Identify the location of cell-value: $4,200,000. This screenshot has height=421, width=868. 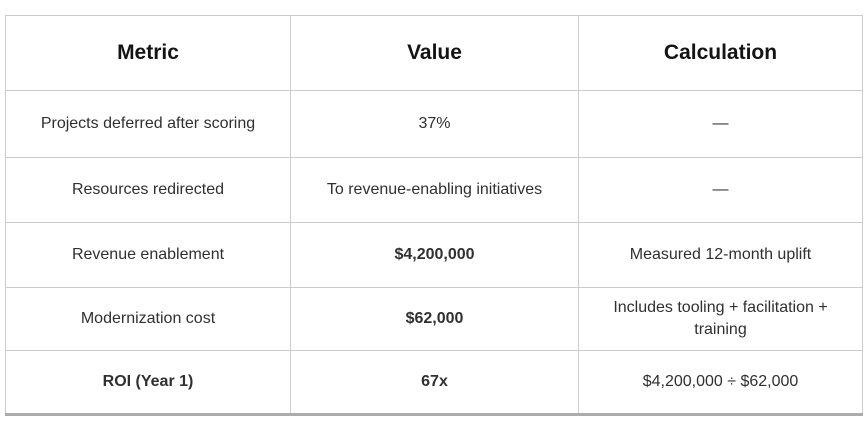
(434, 255).